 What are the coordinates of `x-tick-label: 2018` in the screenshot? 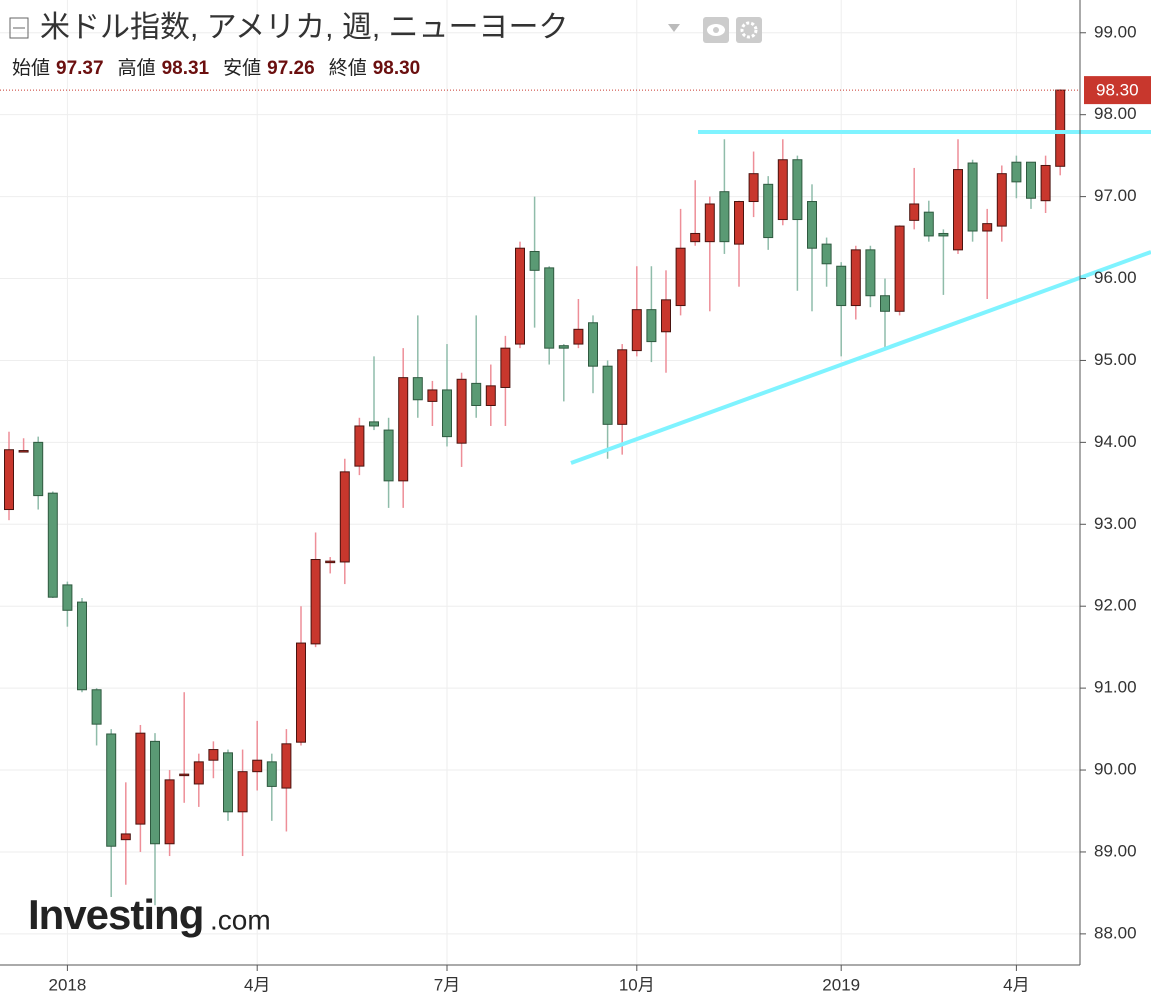 It's located at (67, 984).